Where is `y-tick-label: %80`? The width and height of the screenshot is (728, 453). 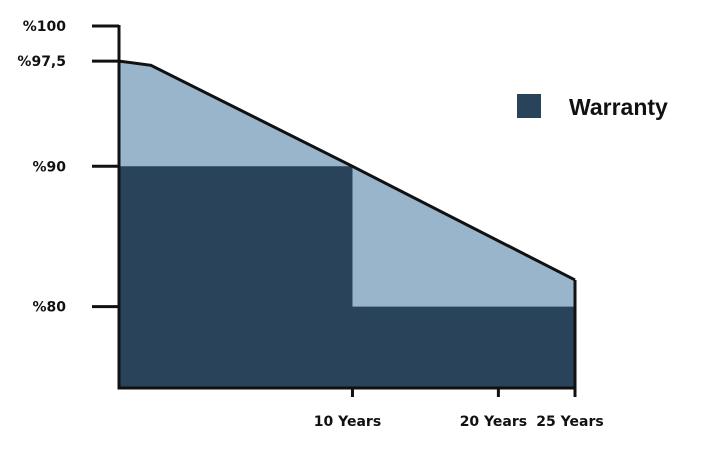
y-tick-label: %80 is located at coordinates (49, 308).